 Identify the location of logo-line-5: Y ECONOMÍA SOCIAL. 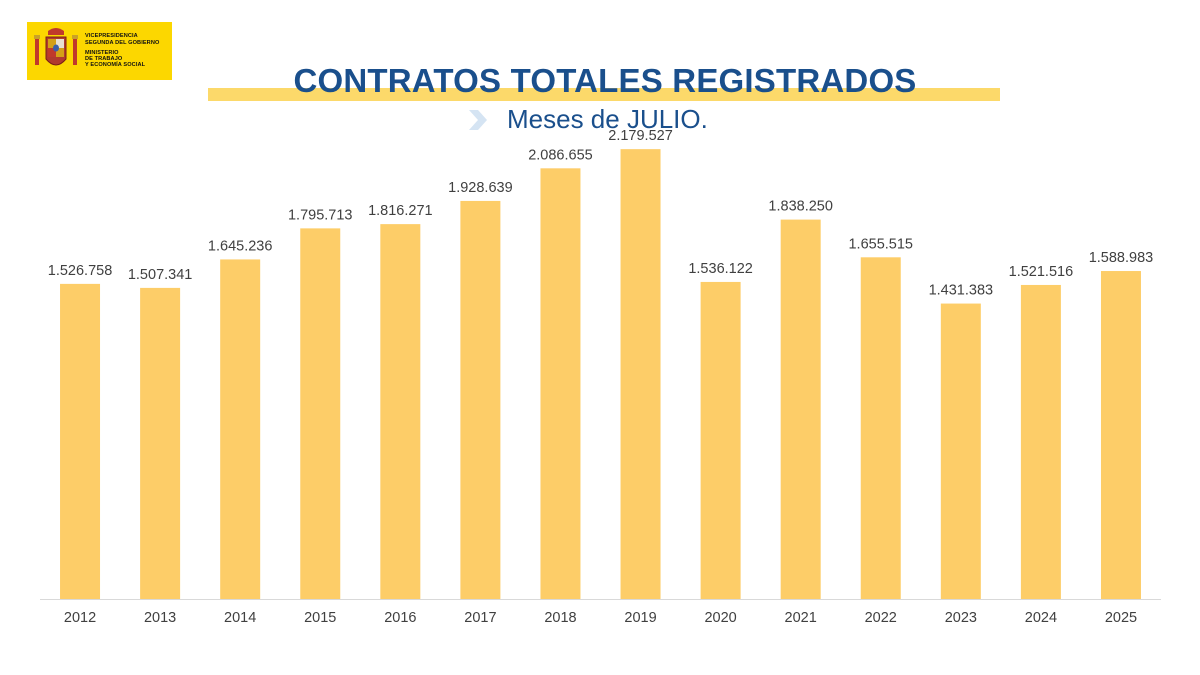
(115, 65).